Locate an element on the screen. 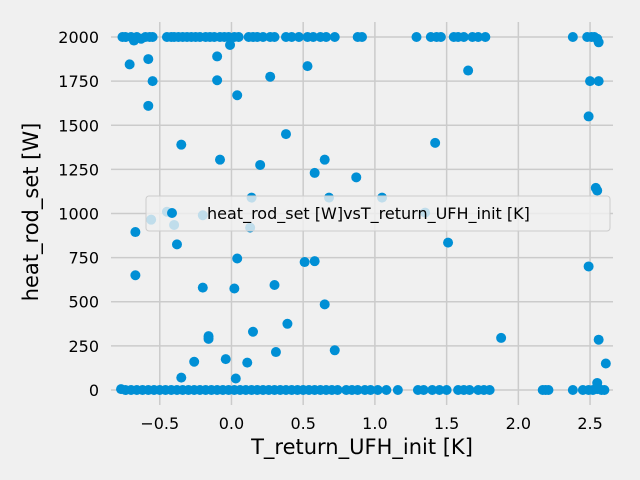 Image resolution: width=640 pixels, height=480 pixels. x-tick-label: 2.5 is located at coordinates (589, 423).